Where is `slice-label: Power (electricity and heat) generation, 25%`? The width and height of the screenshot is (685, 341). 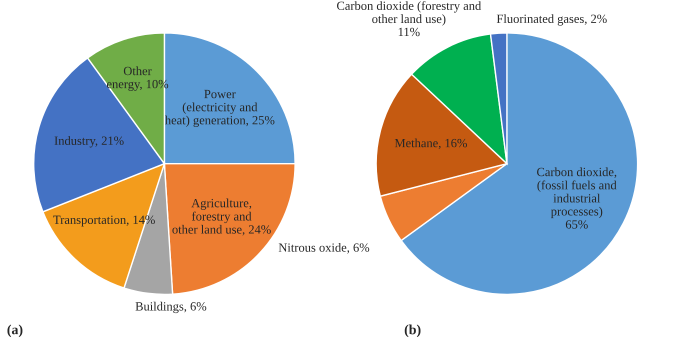 slice-label: Power (electricity and heat) generation, 25% is located at coordinates (219, 108).